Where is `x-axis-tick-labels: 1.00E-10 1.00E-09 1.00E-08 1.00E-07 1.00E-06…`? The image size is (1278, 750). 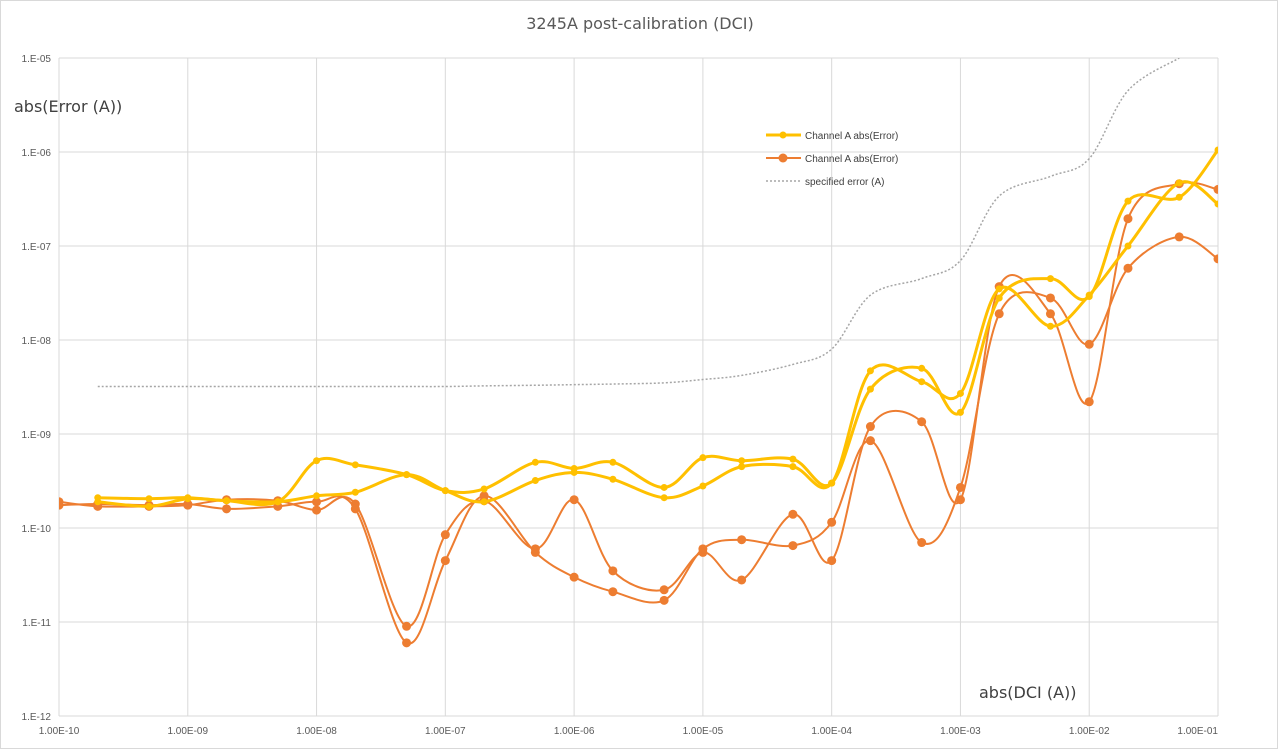 x-axis-tick-labels: 1.00E-10 1.00E-09 1.00E-08 1.00E-07 1.00E-06… is located at coordinates (629, 731).